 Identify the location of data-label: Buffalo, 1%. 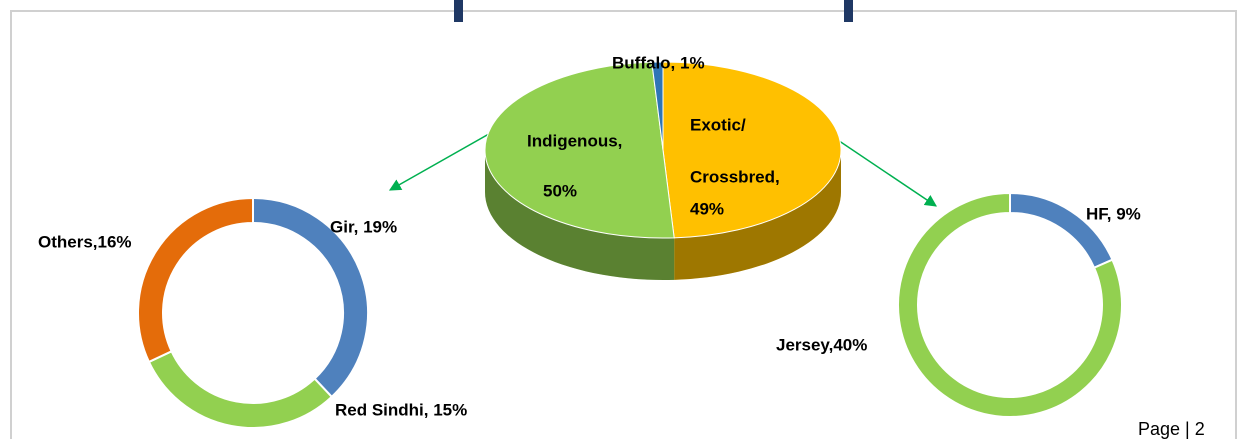
(658, 62).